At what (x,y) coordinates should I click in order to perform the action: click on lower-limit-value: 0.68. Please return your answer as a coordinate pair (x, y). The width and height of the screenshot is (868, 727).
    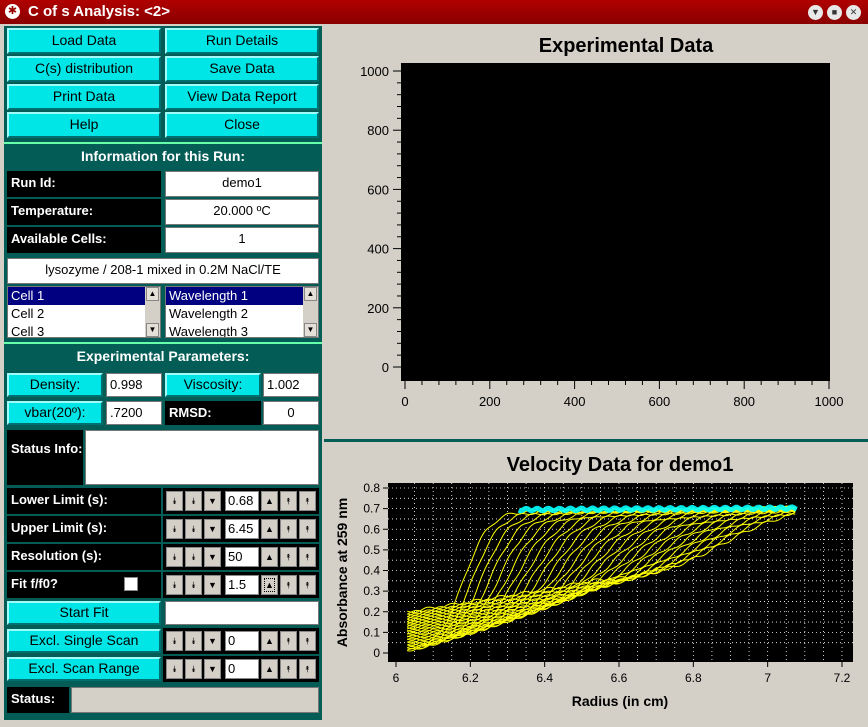
    Looking at the image, I should click on (242, 501).